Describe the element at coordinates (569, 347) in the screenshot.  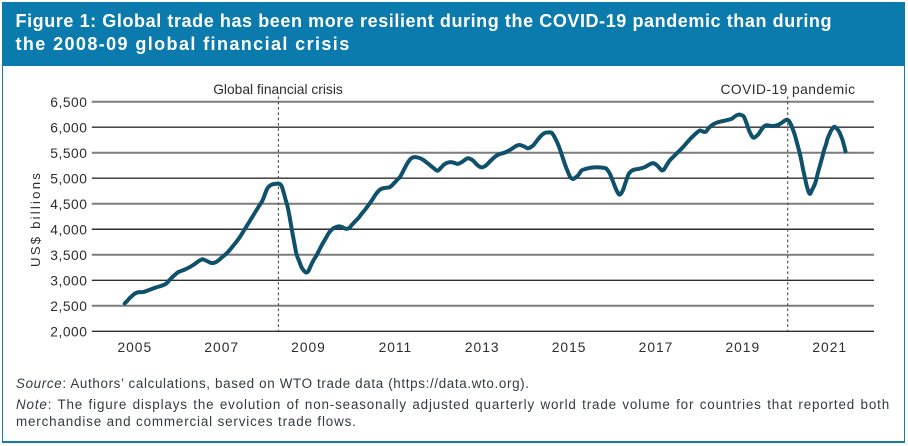
I see `svg-text: 2015` at that location.